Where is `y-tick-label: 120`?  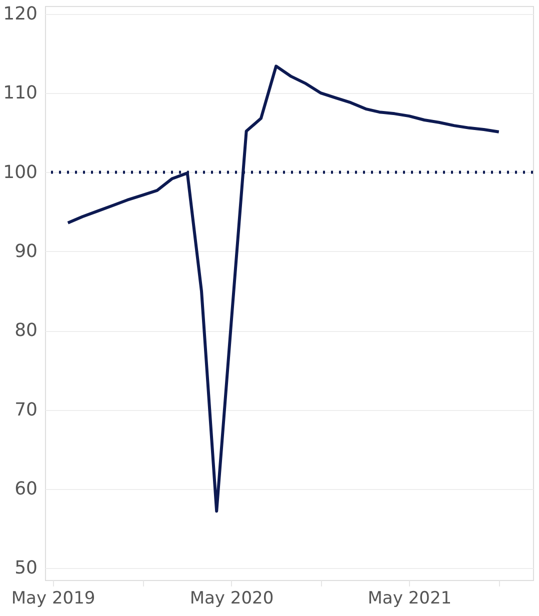
y-tick-label: 120 is located at coordinates (20, 13).